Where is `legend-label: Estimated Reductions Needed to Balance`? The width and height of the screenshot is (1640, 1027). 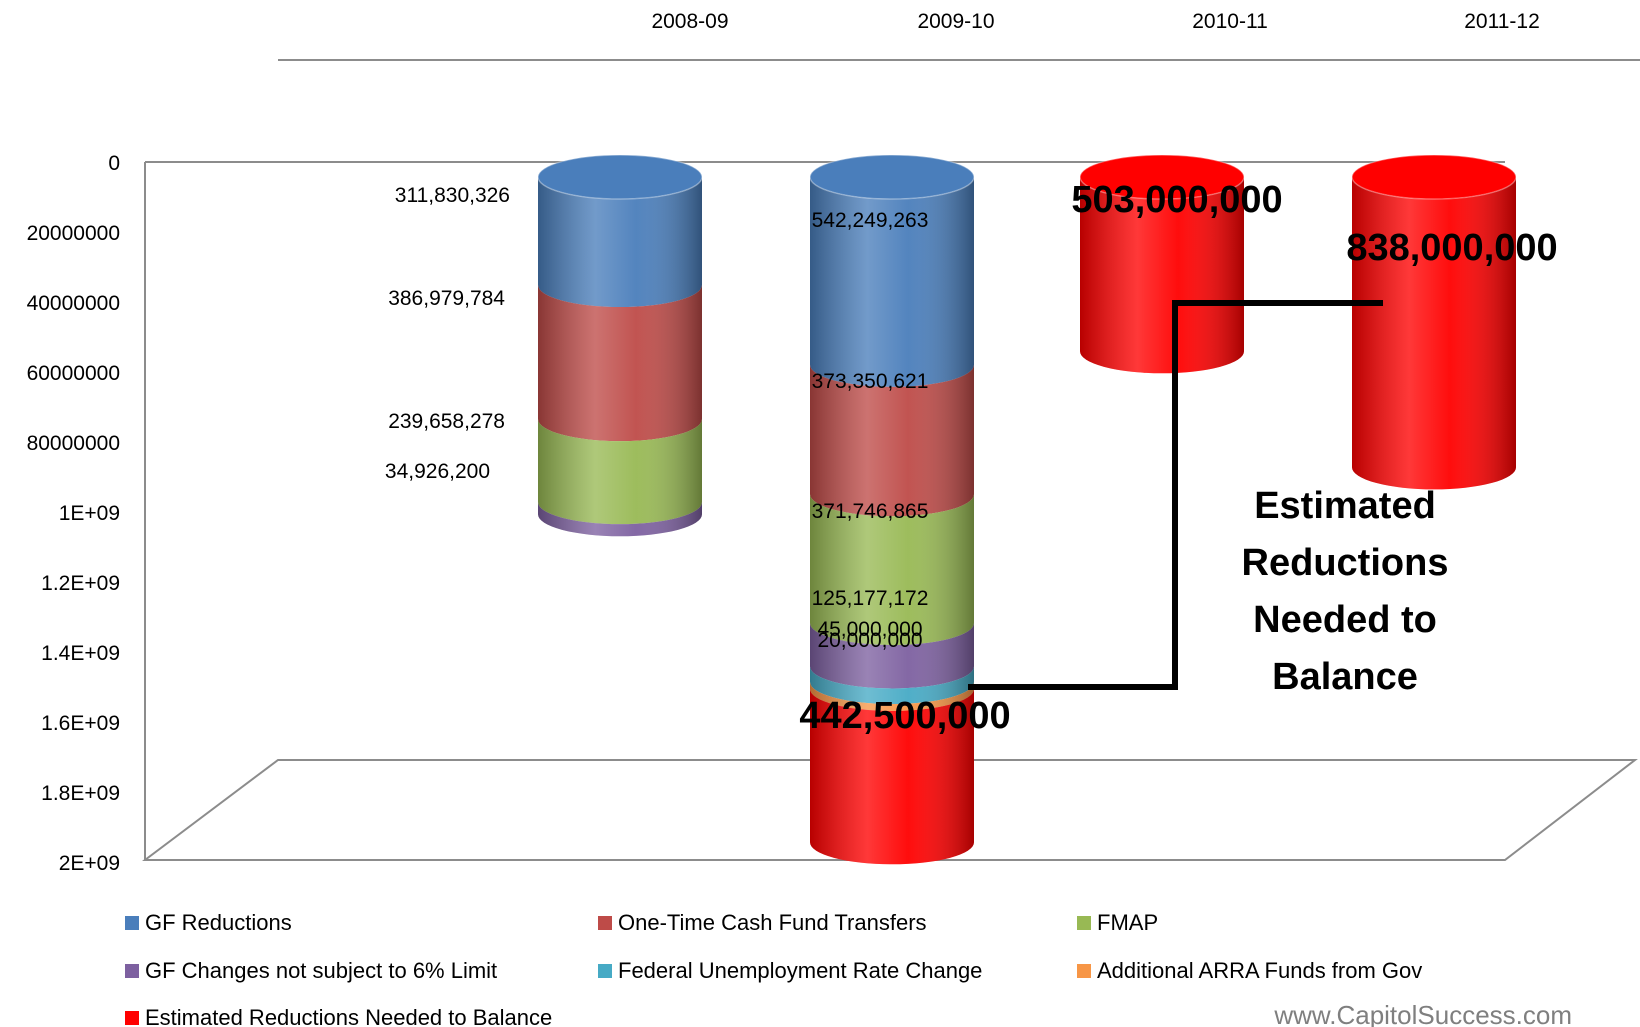 legend-label: Estimated Reductions Needed to Balance is located at coordinates (348, 1016).